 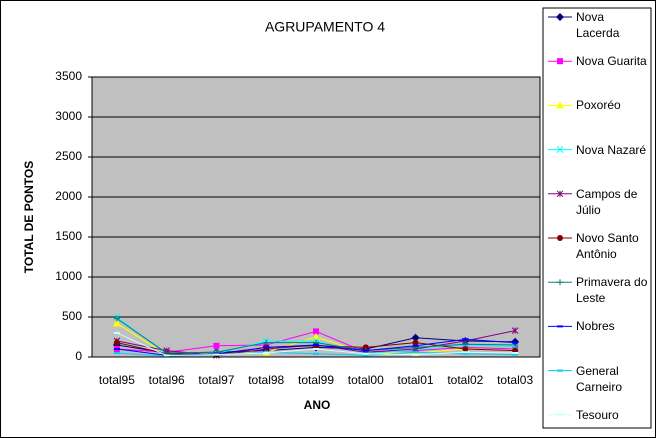 I want to click on legend-label: Primavera do Leste, so click(x=612, y=290).